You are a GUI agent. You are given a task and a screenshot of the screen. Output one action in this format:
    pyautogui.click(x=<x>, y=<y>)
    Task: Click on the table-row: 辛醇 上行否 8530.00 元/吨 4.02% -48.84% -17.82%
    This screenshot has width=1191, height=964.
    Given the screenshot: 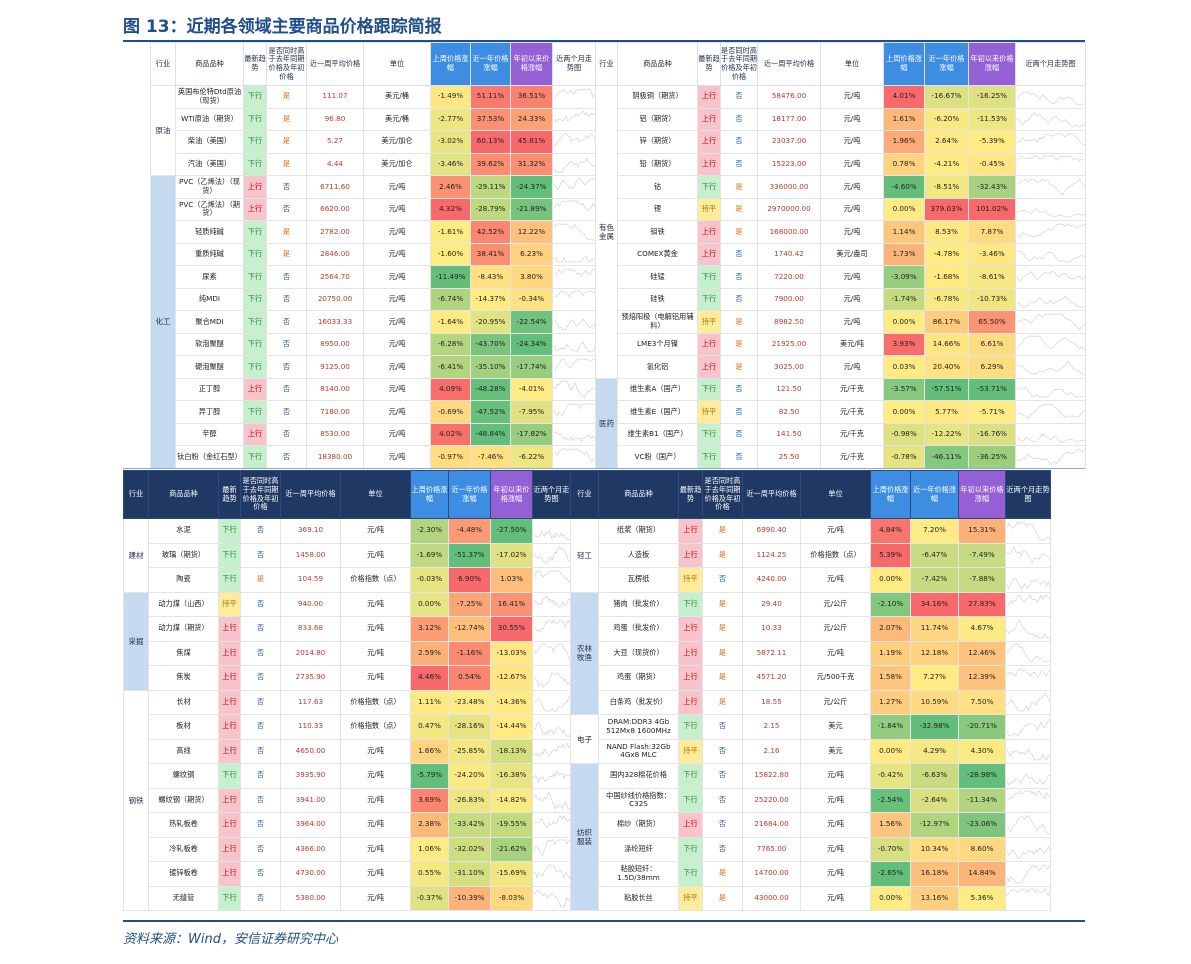 What is the action you would take?
    pyautogui.click(x=373, y=434)
    